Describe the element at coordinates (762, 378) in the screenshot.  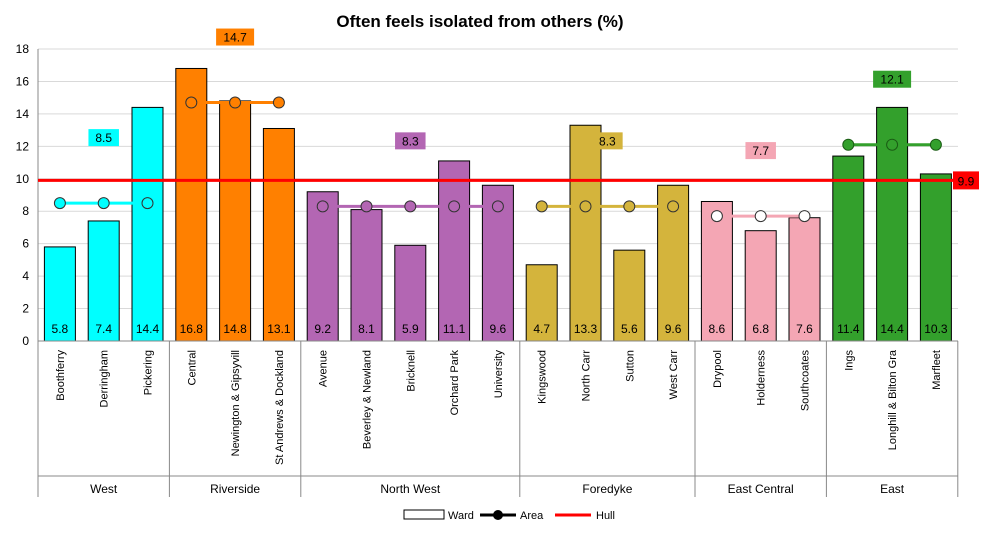
I see `ward-label: Holderness` at that location.